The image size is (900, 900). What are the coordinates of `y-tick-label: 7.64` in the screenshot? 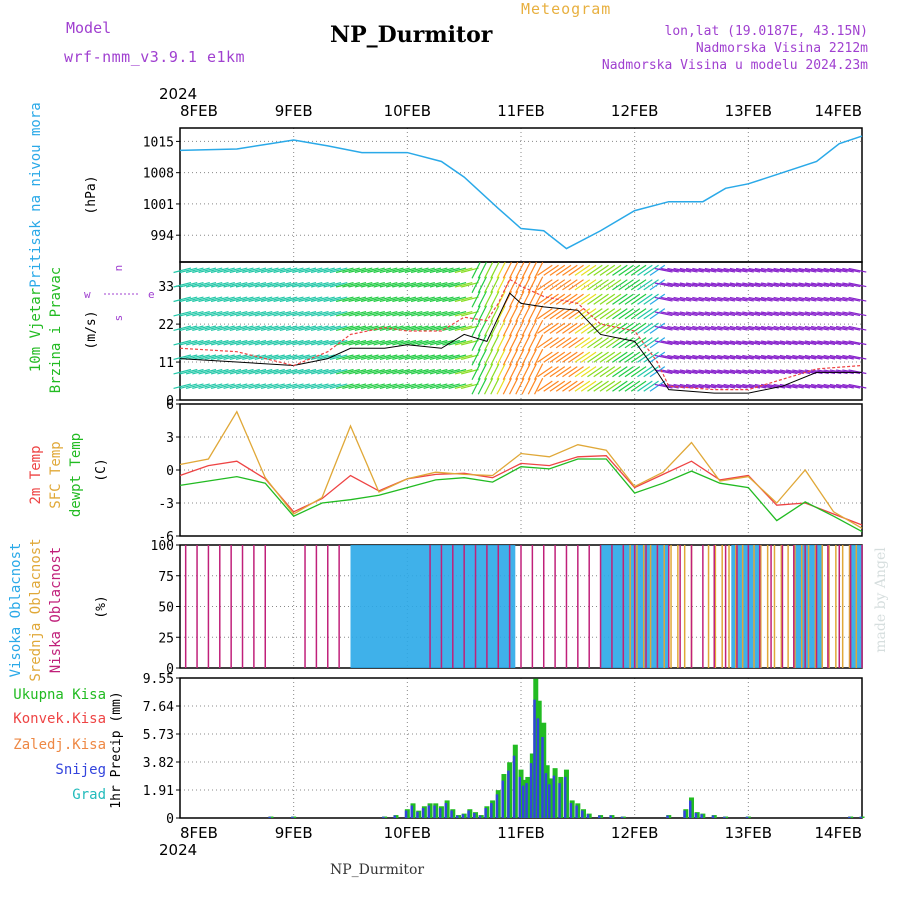 It's located at (158, 707).